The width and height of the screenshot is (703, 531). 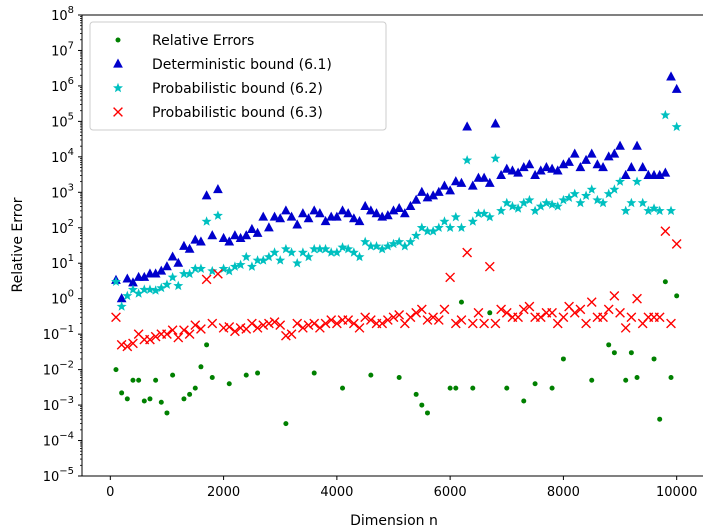 What do you see at coordinates (62, 14) in the screenshot?
I see `y-tick-label: 10⁸` at bounding box center [62, 14].